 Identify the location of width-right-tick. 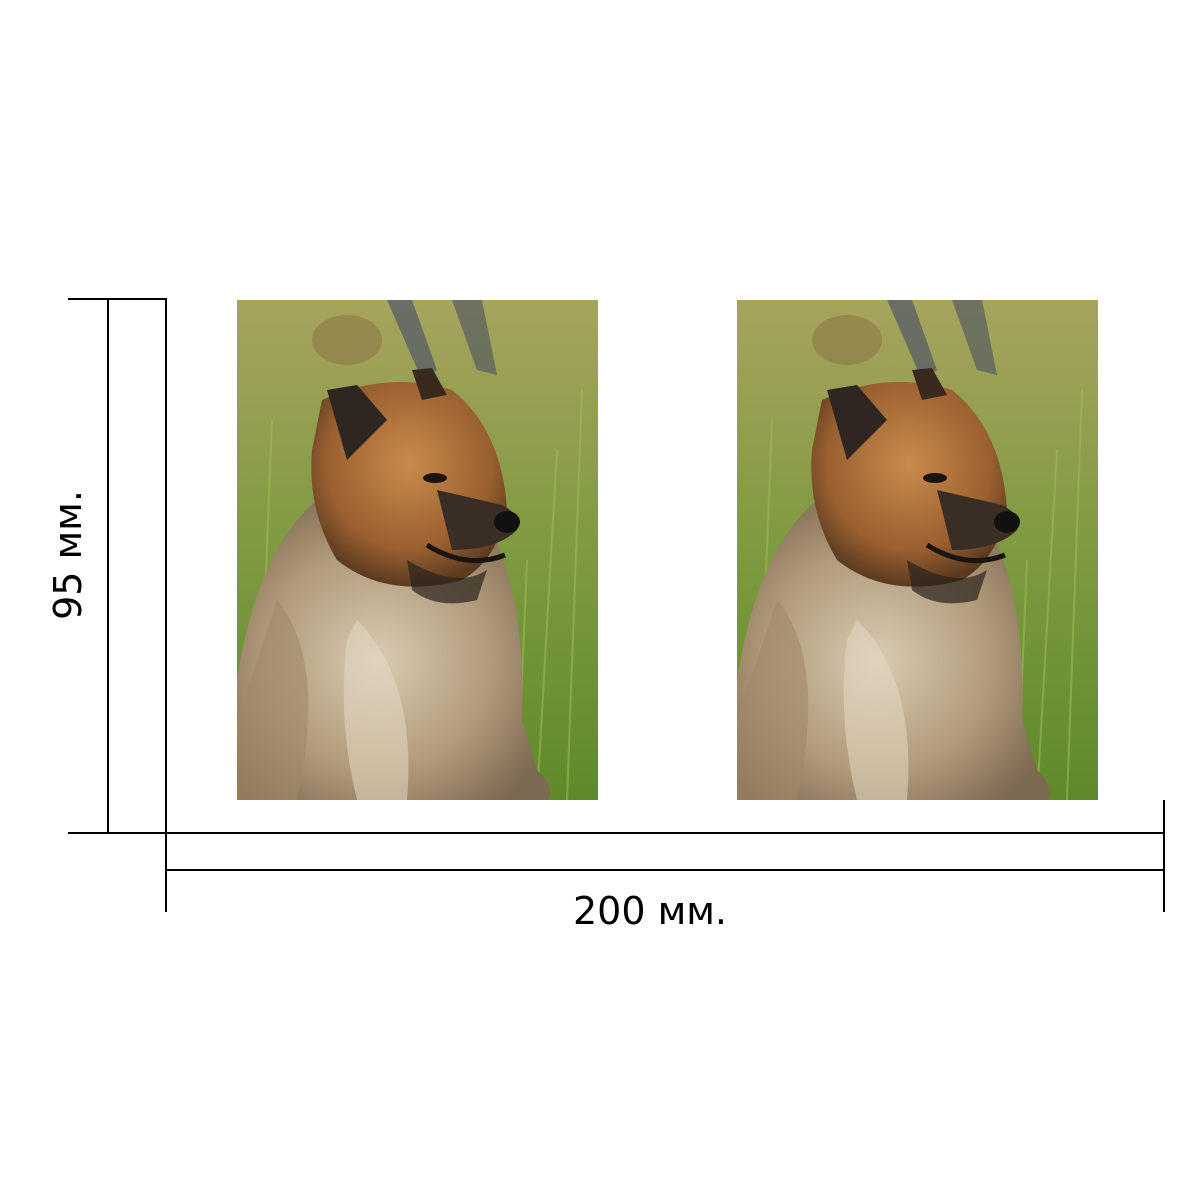
(1164, 856).